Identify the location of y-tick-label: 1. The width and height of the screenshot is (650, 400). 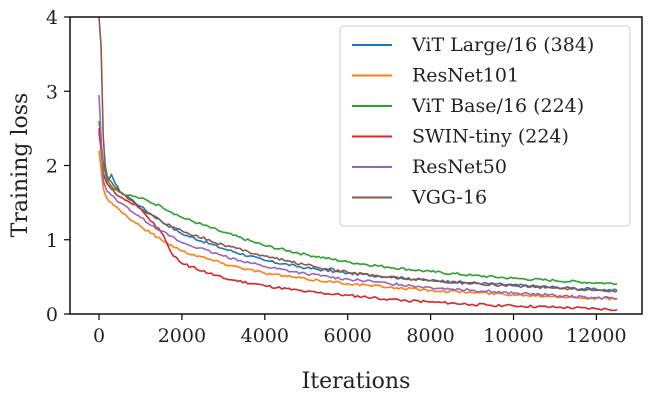
(52, 241).